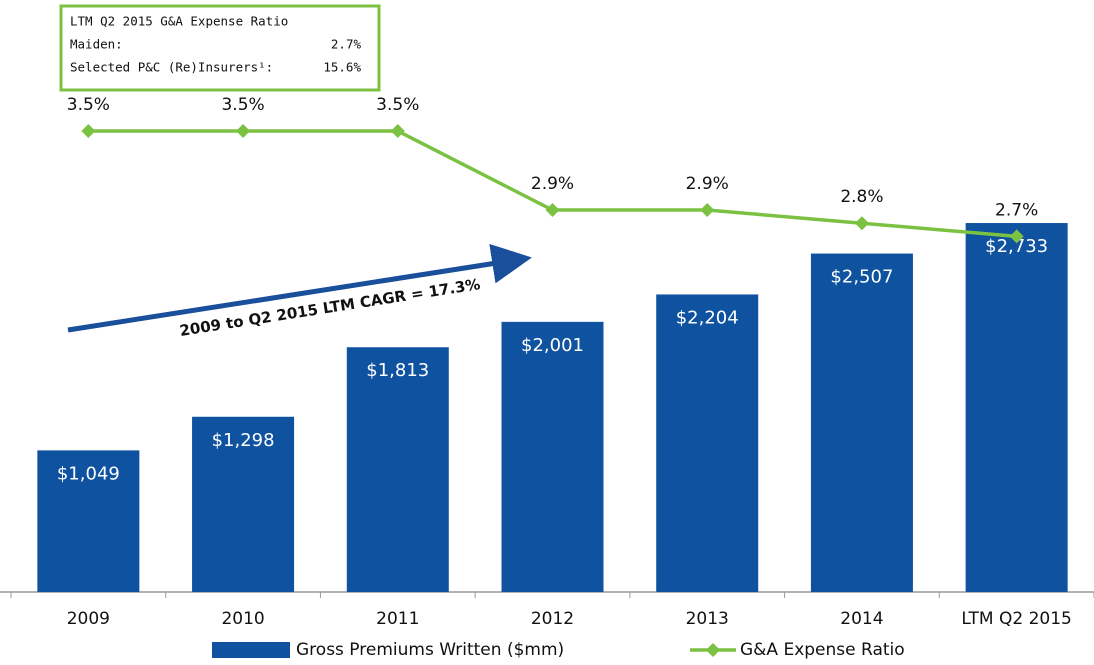  I want to click on line-label: 2.8%, so click(861, 197).